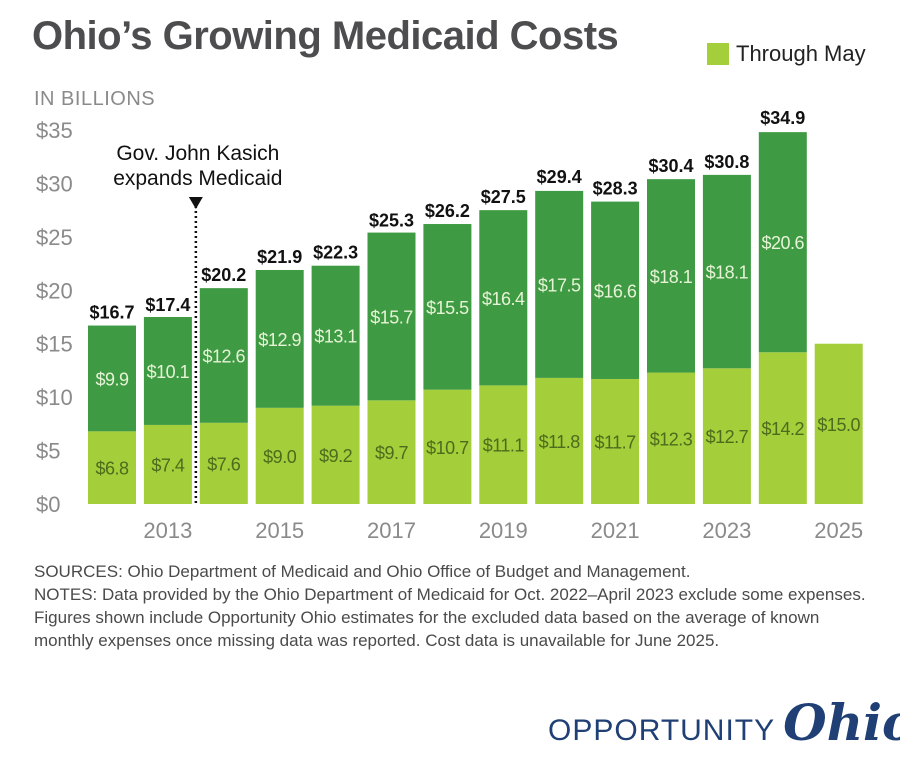 This screenshot has height=784, width=900. What do you see at coordinates (447, 211) in the screenshot?
I see `bar-total-label: $26.2` at bounding box center [447, 211].